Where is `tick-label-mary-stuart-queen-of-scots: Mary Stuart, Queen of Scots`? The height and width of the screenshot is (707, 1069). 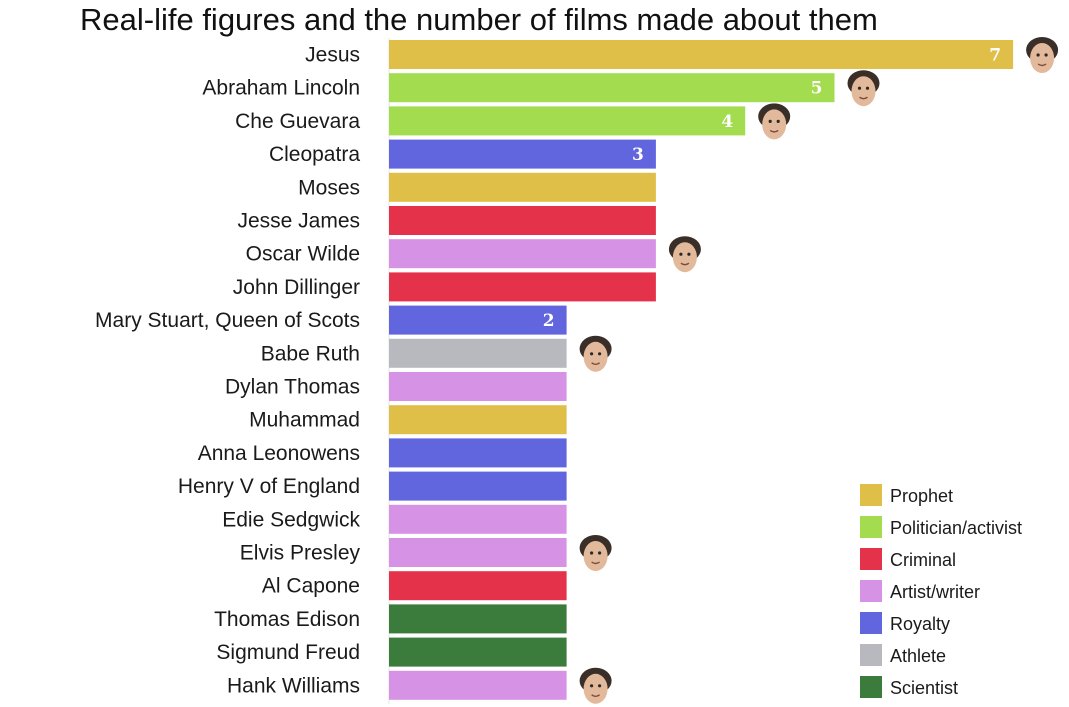 tick-label-mary-stuart-queen-of-scots: Mary Stuart, Queen of Scots is located at coordinates (227, 320).